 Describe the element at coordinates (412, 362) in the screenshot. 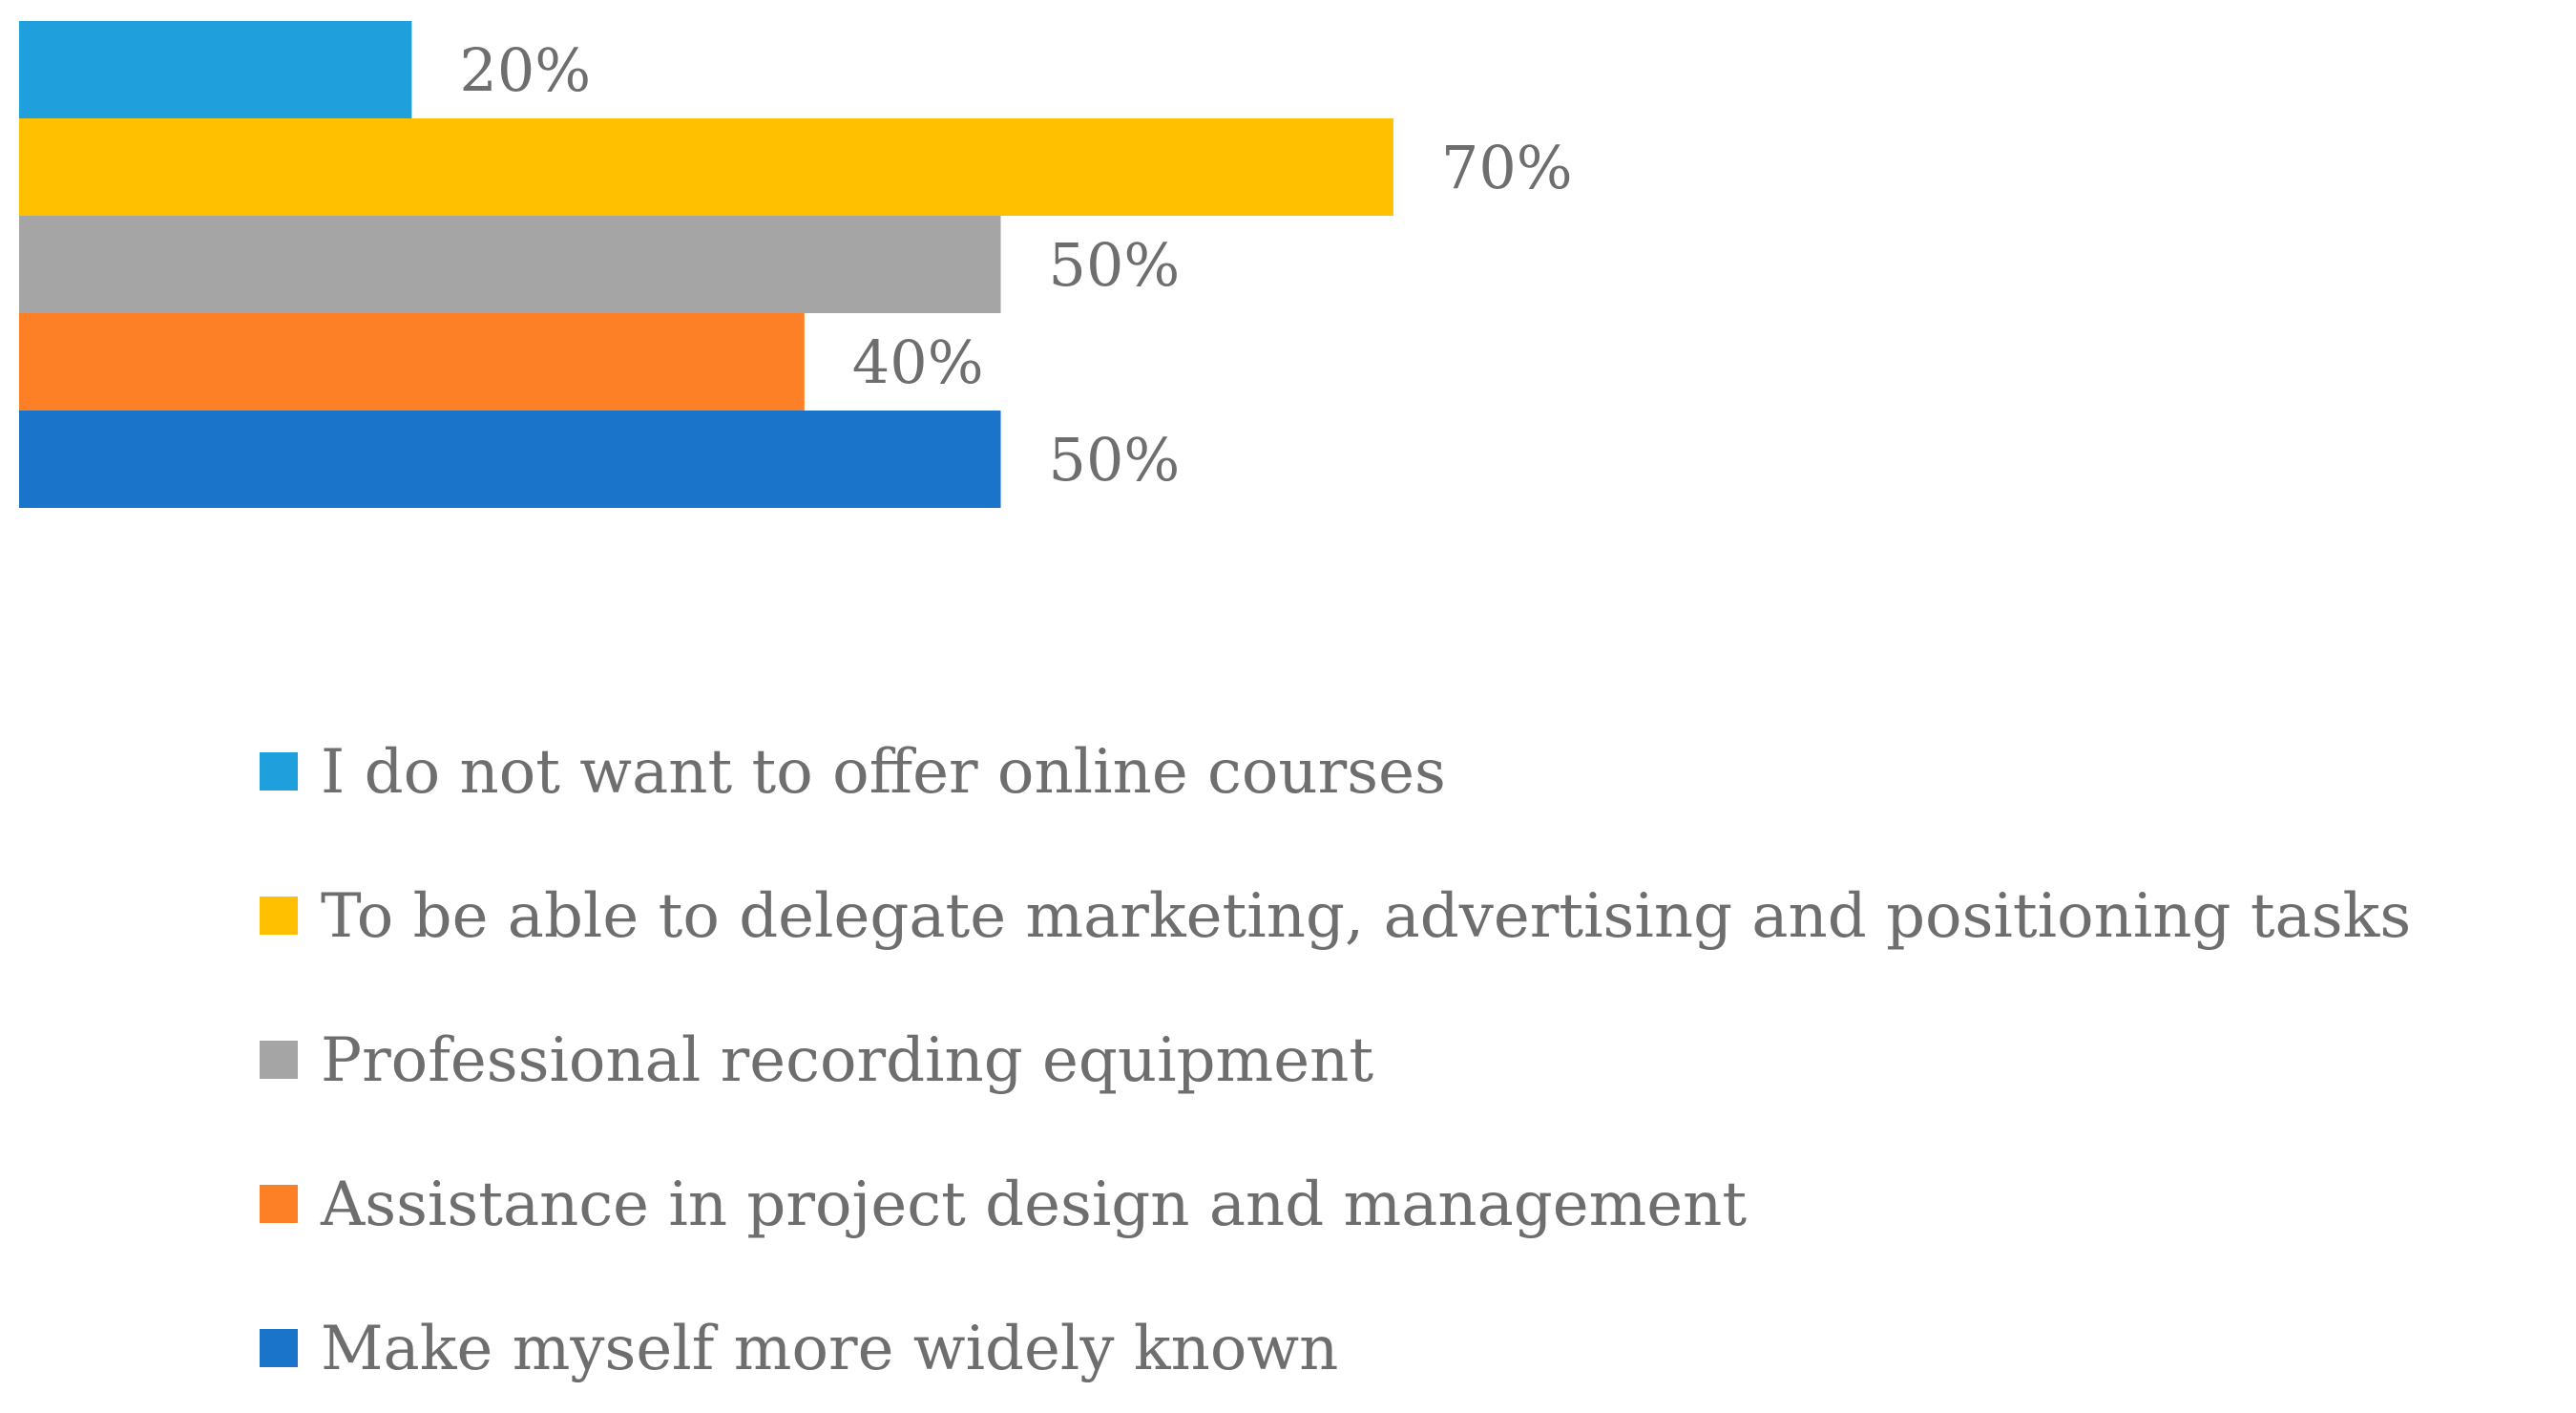

I see `bar-assistance-in-project-design-and-management` at that location.